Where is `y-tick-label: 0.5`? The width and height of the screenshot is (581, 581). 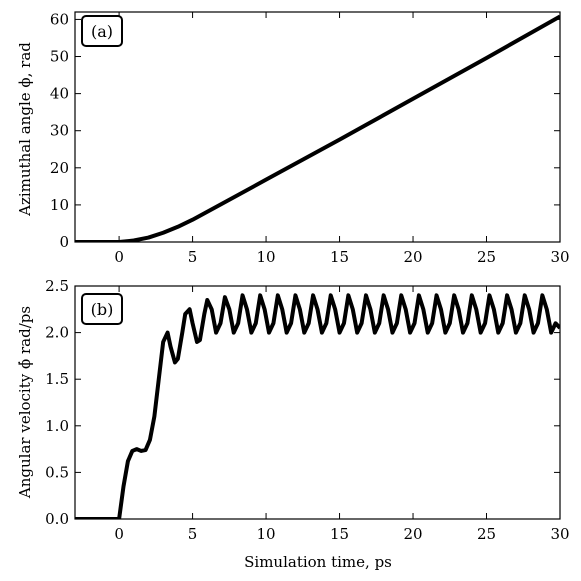
y-tick-label: 0.5 is located at coordinates (57, 472).